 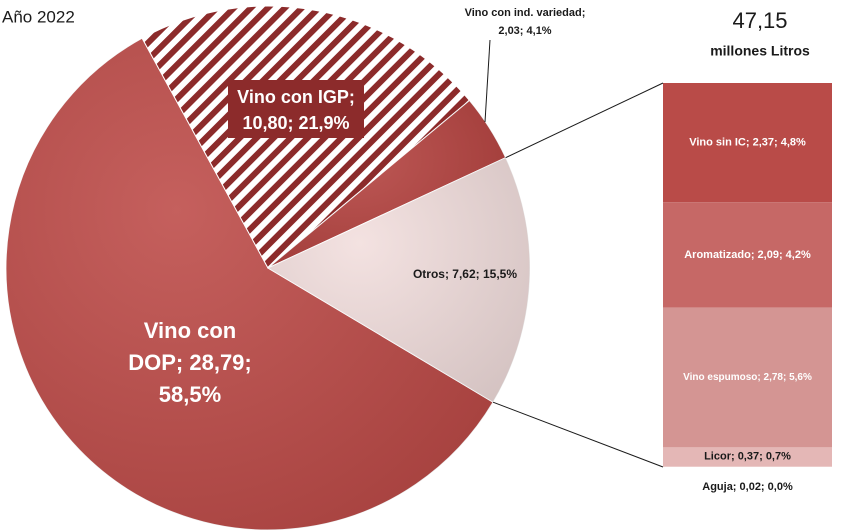 I want to click on bar-label: Vino sin IC; 2,37; 4,8%, so click(x=747, y=143).